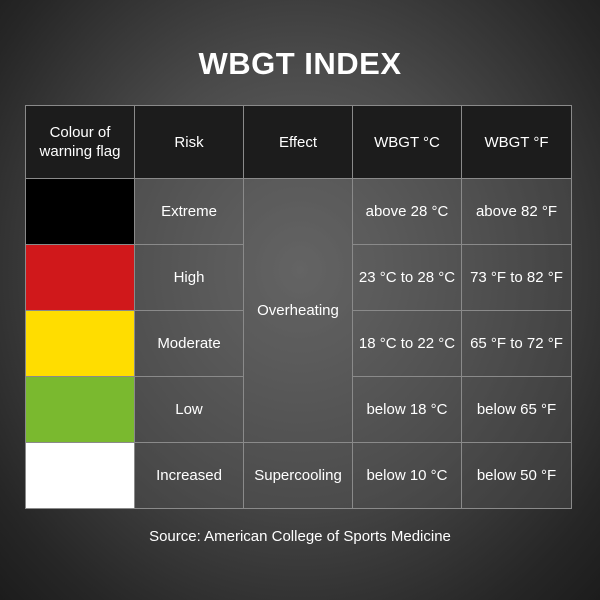 This screenshot has width=600, height=600. Describe the element at coordinates (516, 142) in the screenshot. I see `header-wbgt-fahrenheit: WBGT °F` at that location.